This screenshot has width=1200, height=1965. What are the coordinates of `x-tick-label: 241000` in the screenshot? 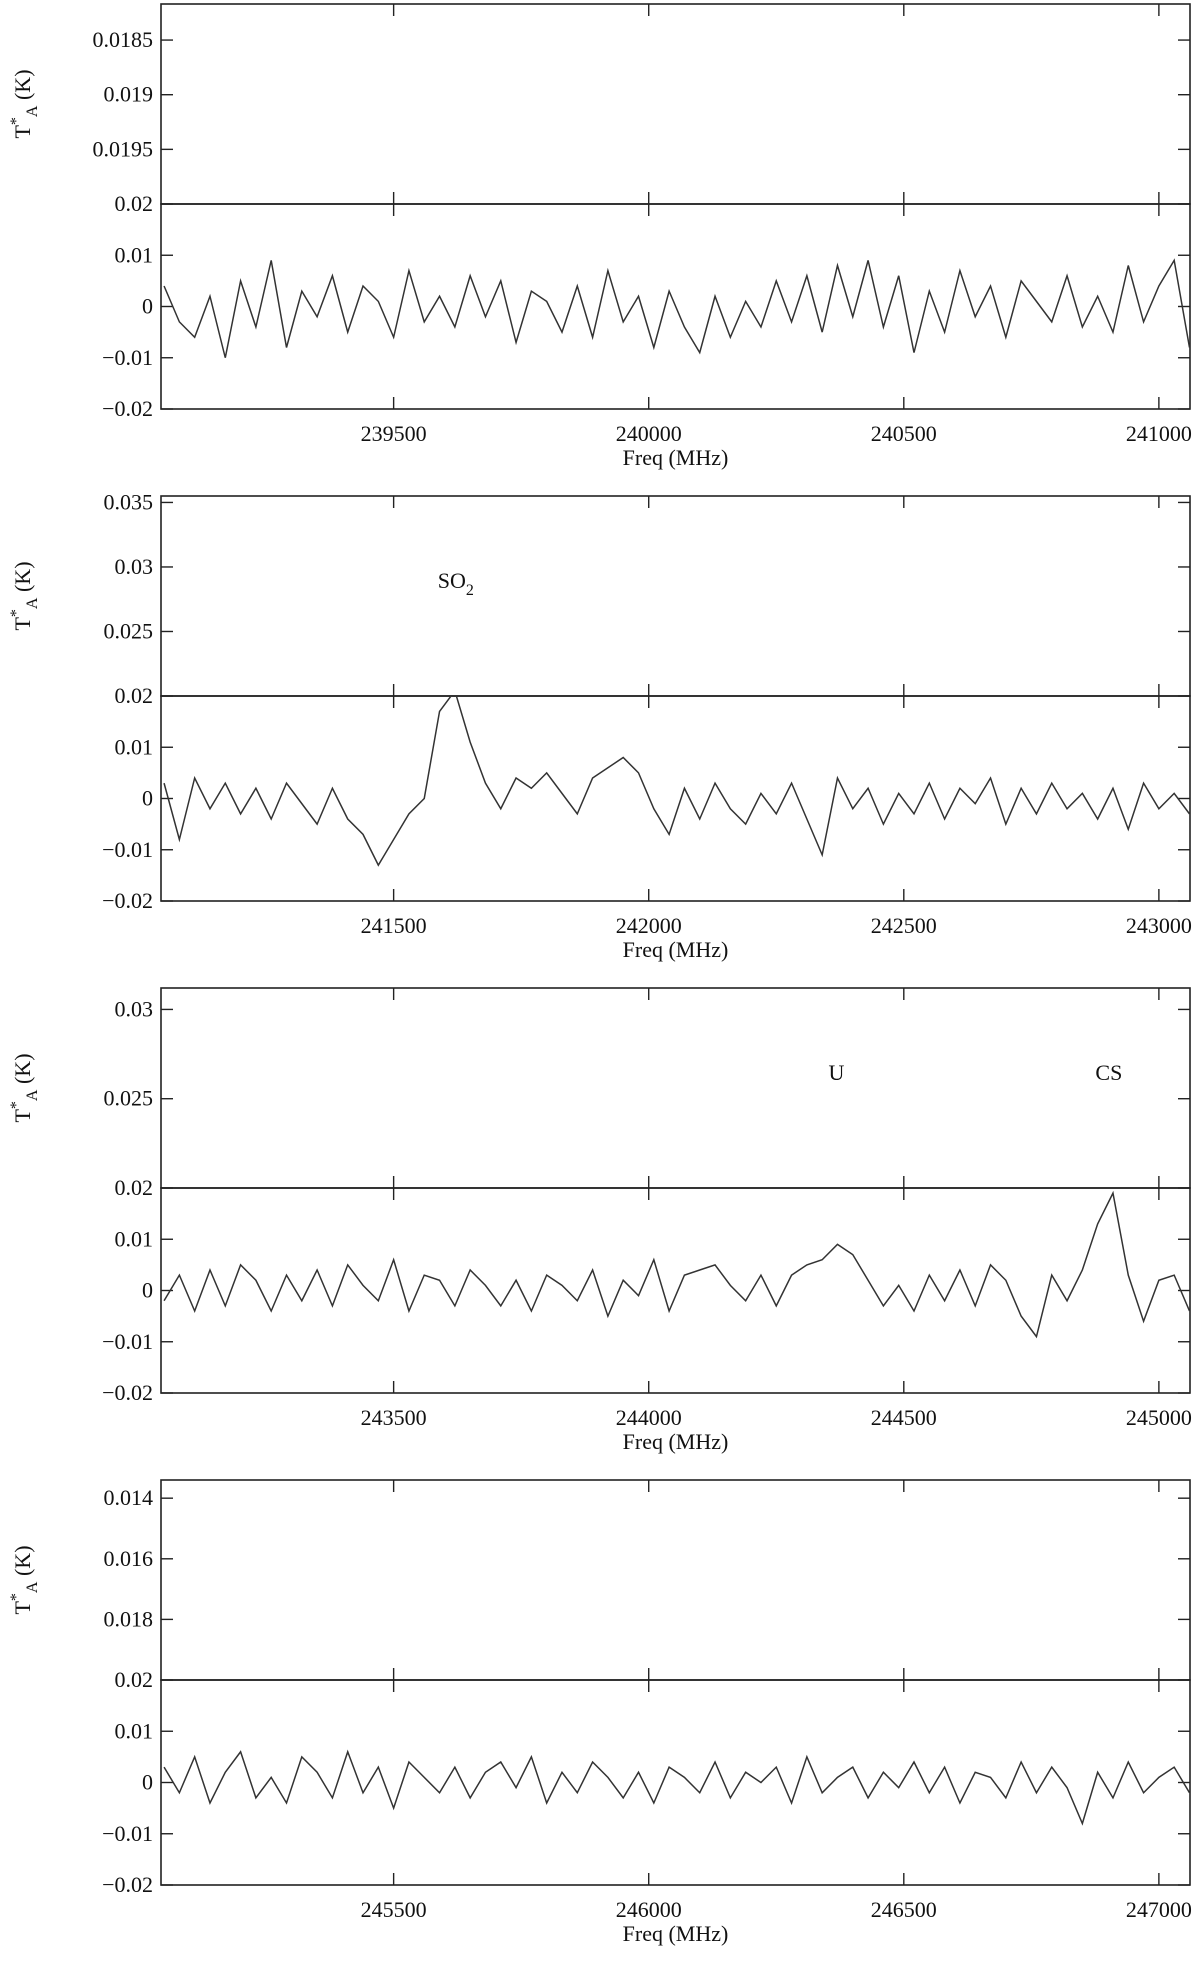 It's located at (1159, 433).